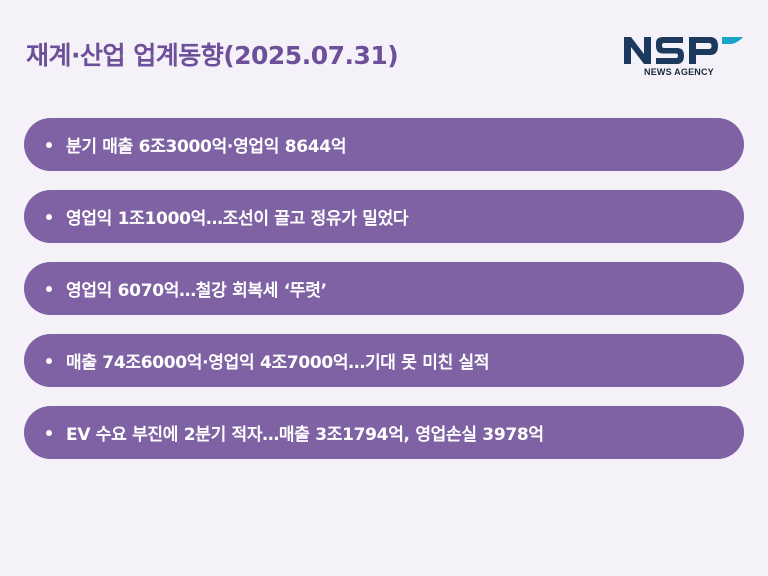  What do you see at coordinates (384, 288) in the screenshot?
I see `headline-item: 영업익 6070억…철강 회복세 ‘뚜렷’` at bounding box center [384, 288].